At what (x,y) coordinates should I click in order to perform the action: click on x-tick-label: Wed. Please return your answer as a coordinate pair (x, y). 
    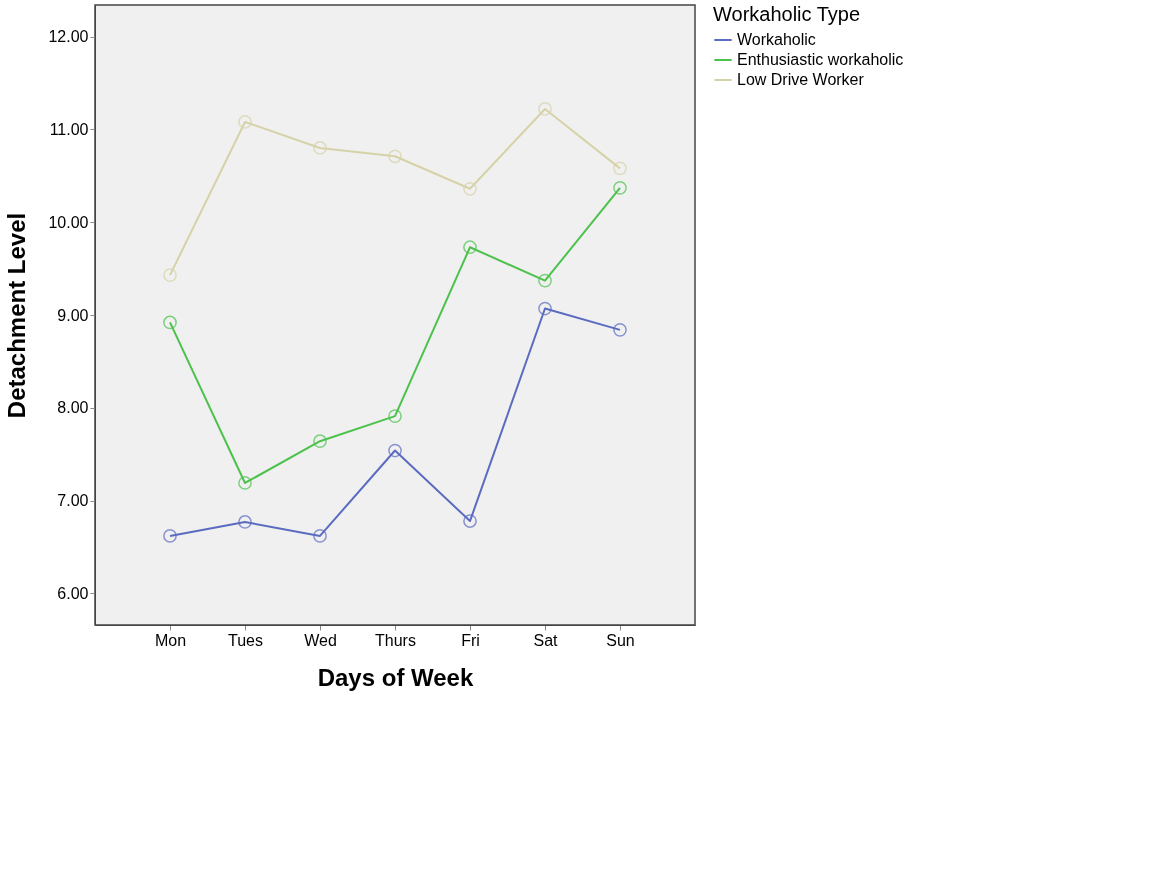
    Looking at the image, I should click on (320, 640).